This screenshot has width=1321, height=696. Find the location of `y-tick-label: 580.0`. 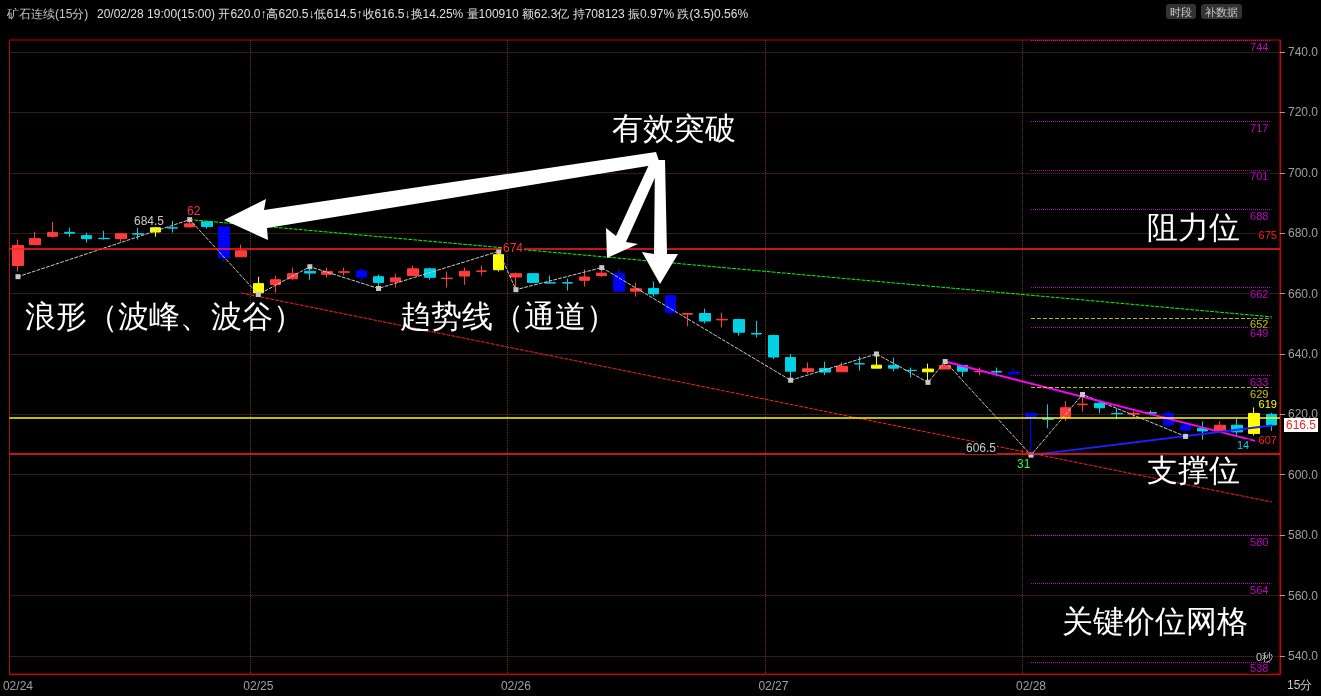

y-tick-label: 580.0 is located at coordinates (1303, 535).